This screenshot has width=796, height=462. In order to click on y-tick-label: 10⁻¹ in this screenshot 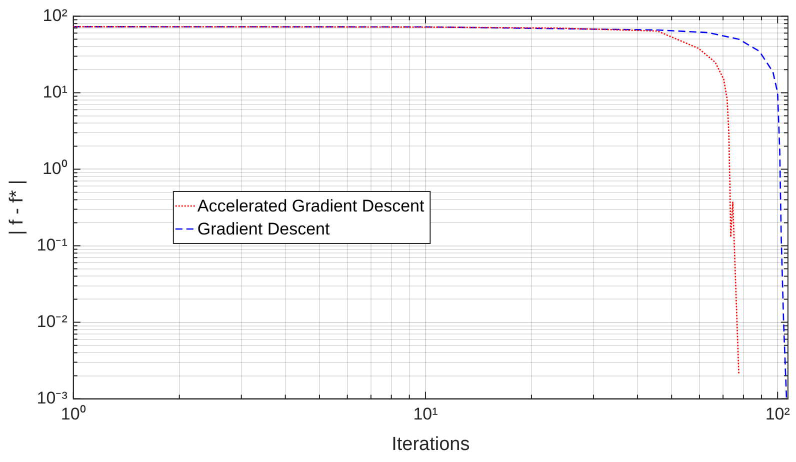, I will do `click(52, 244)`.